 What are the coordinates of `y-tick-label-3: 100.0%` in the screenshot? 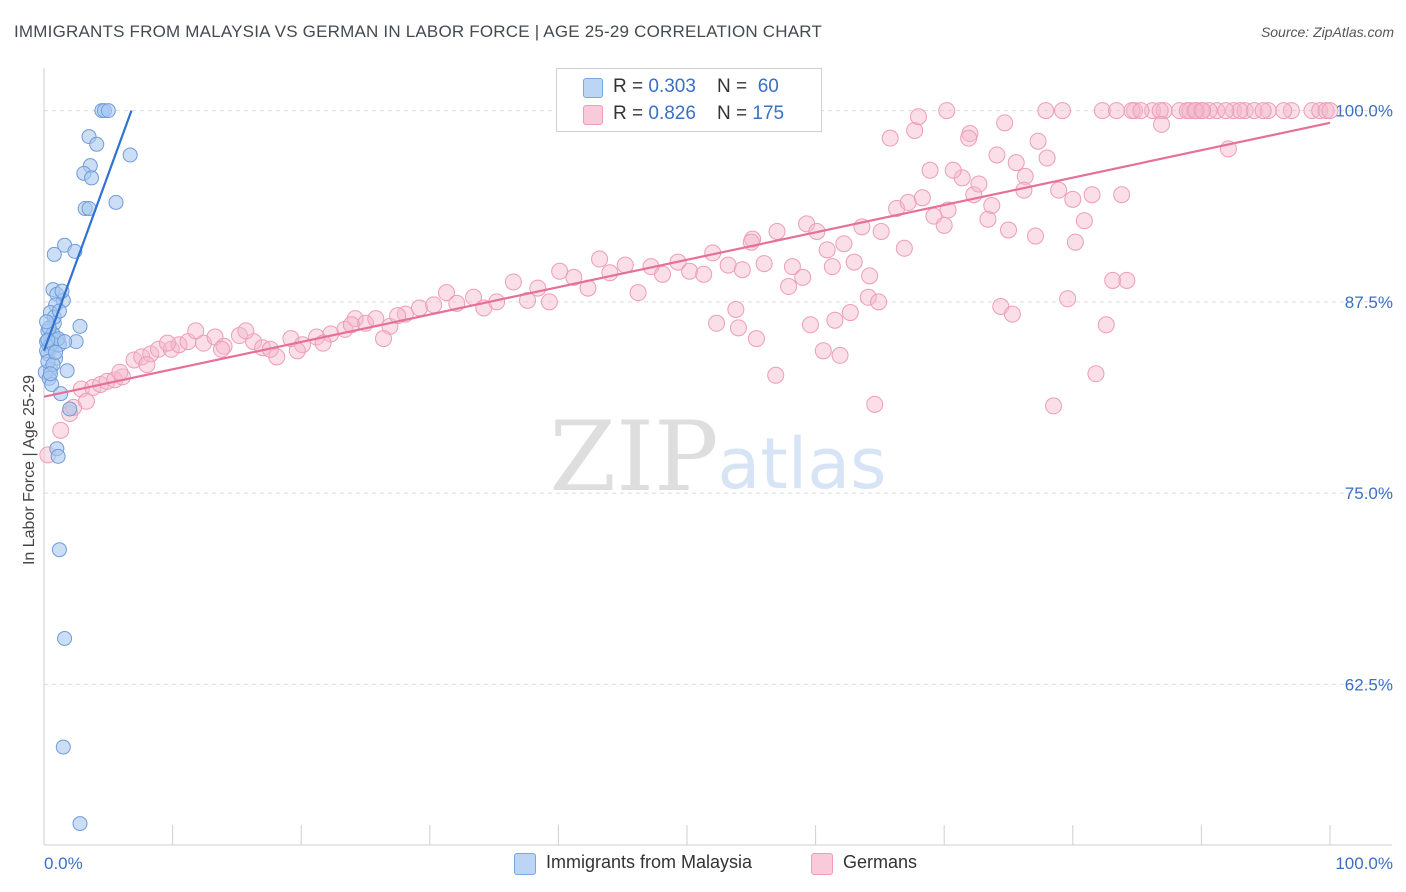 It's located at (1364, 111).